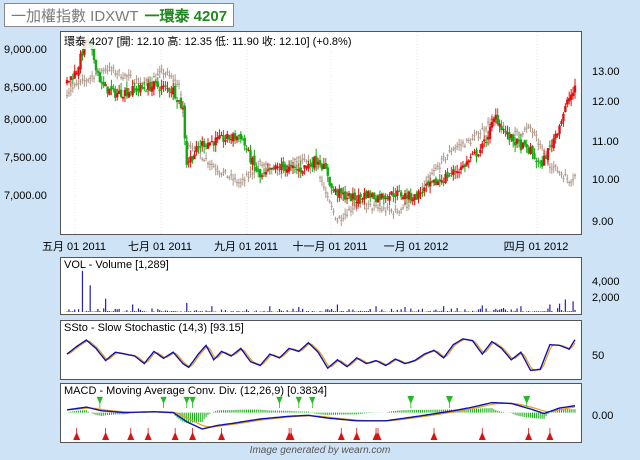 This screenshot has width=640, height=460. What do you see at coordinates (321, 350) in the screenshot?
I see `stochastic-panel: SSto - Slow Stochastic (14,3) [93.15]` at bounding box center [321, 350].